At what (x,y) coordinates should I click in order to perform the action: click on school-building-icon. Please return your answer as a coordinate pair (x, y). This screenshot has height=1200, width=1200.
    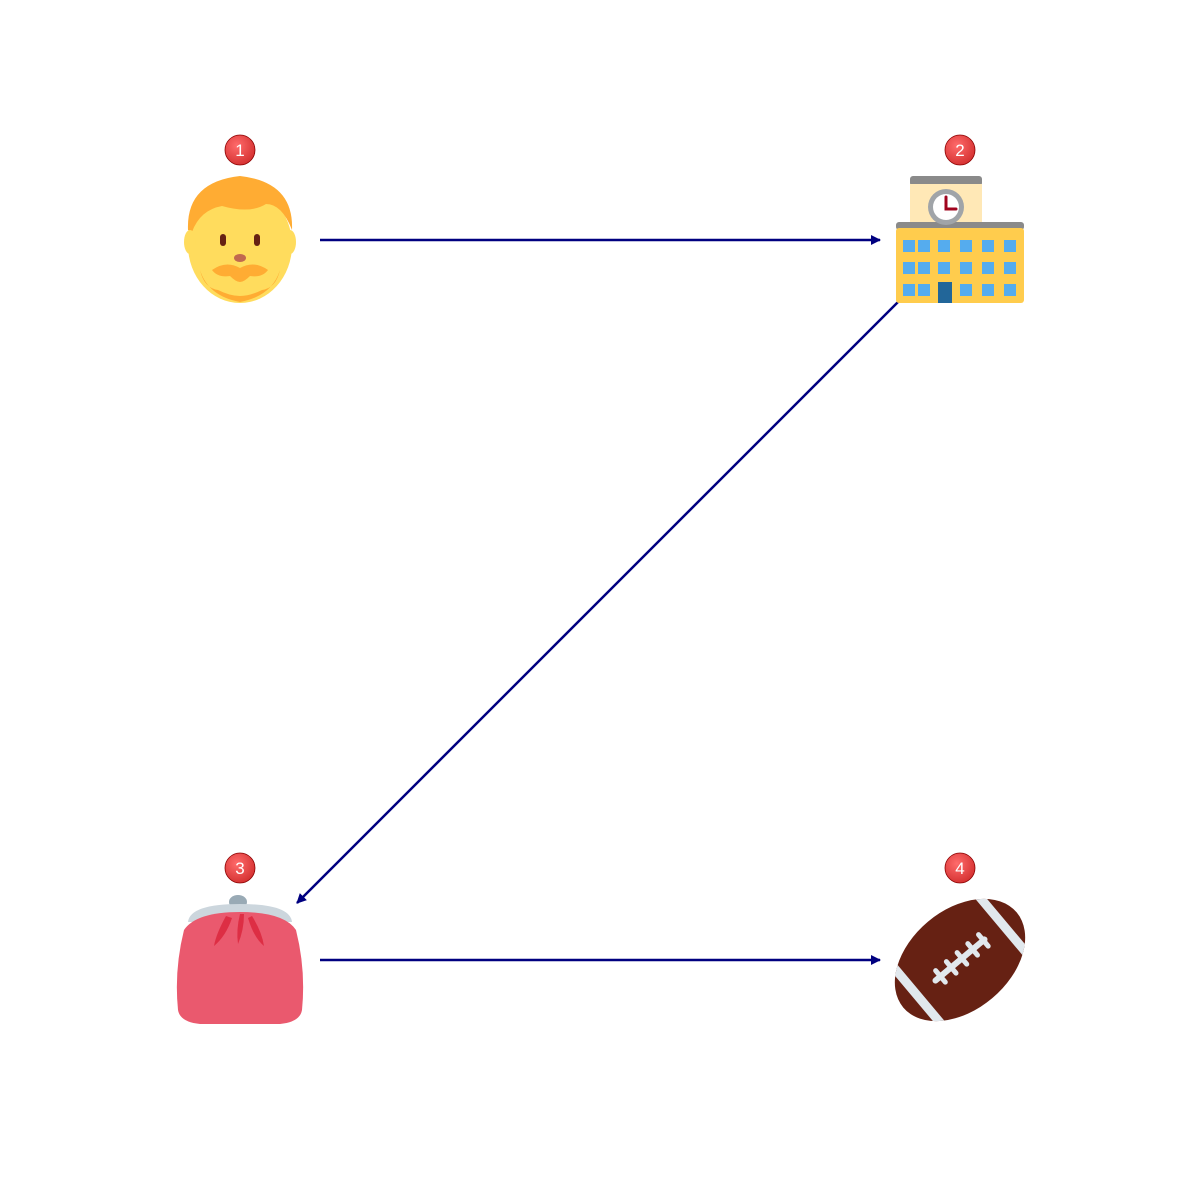
    Looking at the image, I should click on (960, 239).